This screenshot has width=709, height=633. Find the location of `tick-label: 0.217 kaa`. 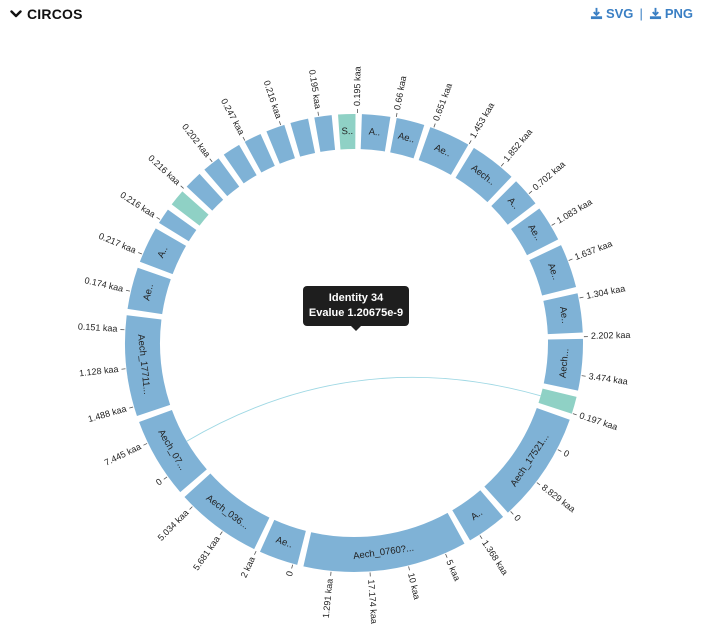

tick-label: 0.217 kaa is located at coordinates (117, 243).